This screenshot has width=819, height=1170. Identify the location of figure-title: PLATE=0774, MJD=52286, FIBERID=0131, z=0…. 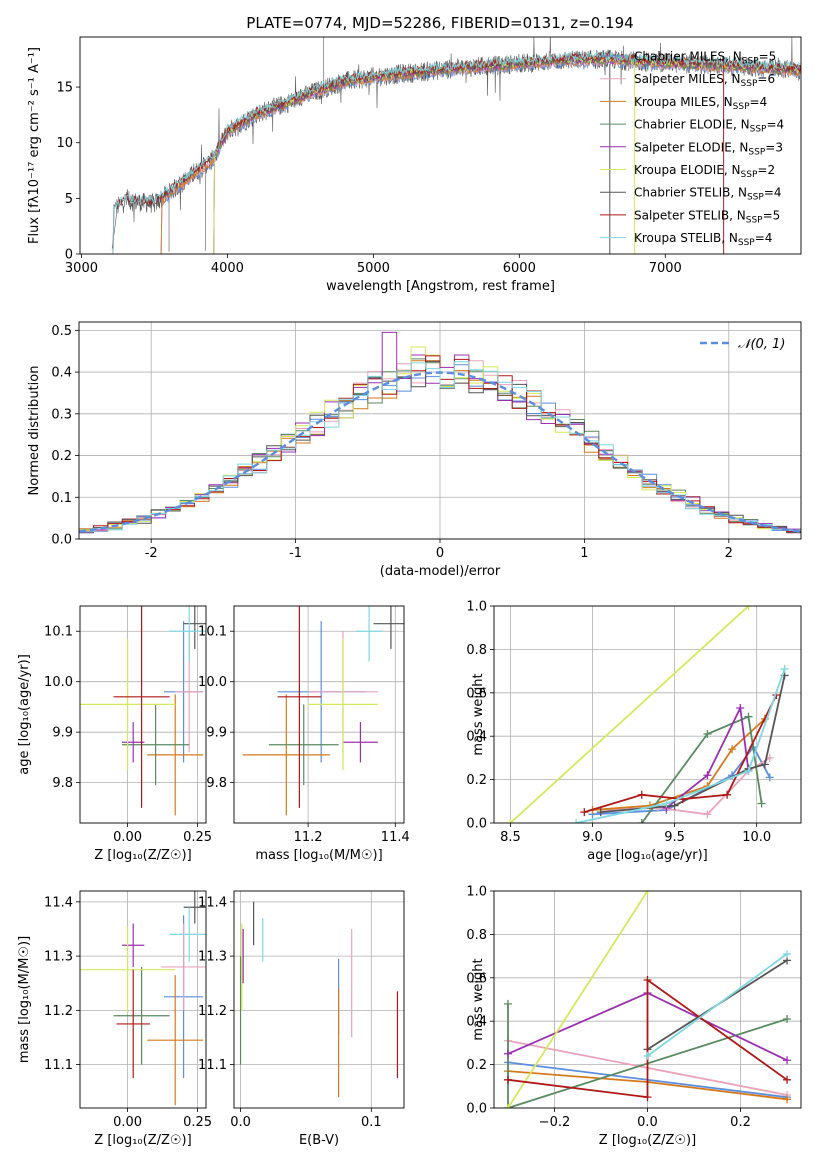
(439, 23).